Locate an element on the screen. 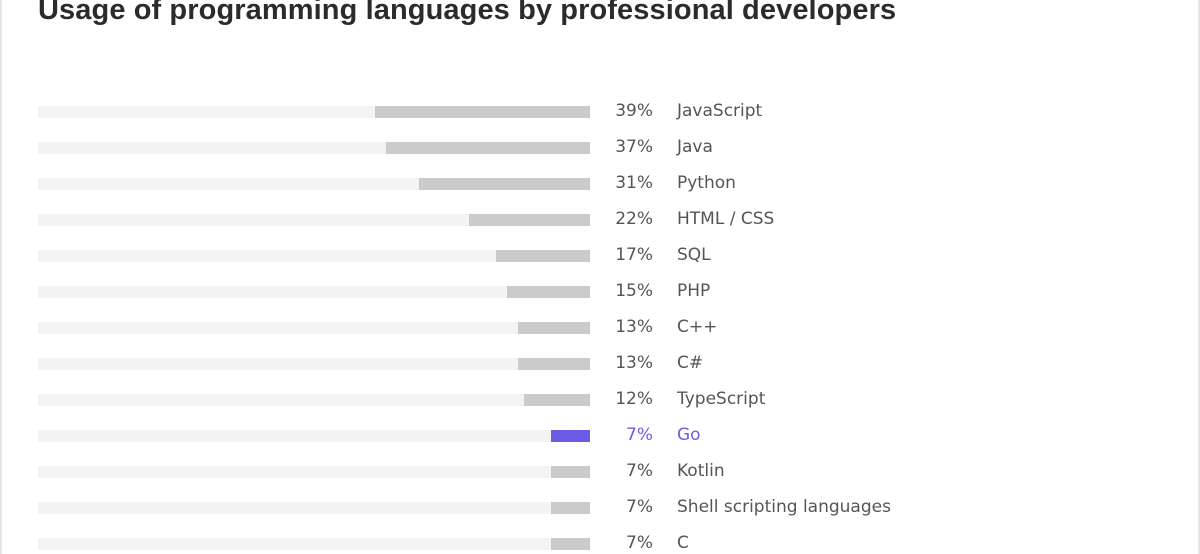 This screenshot has width=1200, height=554. bar-row-shell-scripting-languages: 7% Shell scripting languages is located at coordinates (601, 508).